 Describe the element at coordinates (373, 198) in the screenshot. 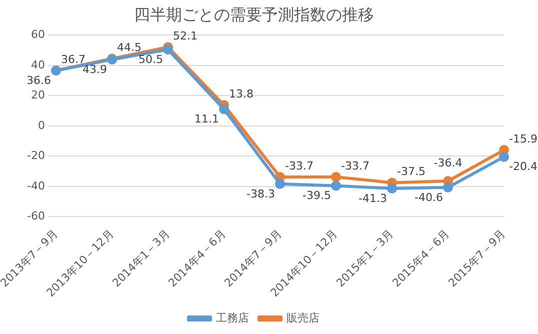

I see `data-label: -41.3` at that location.